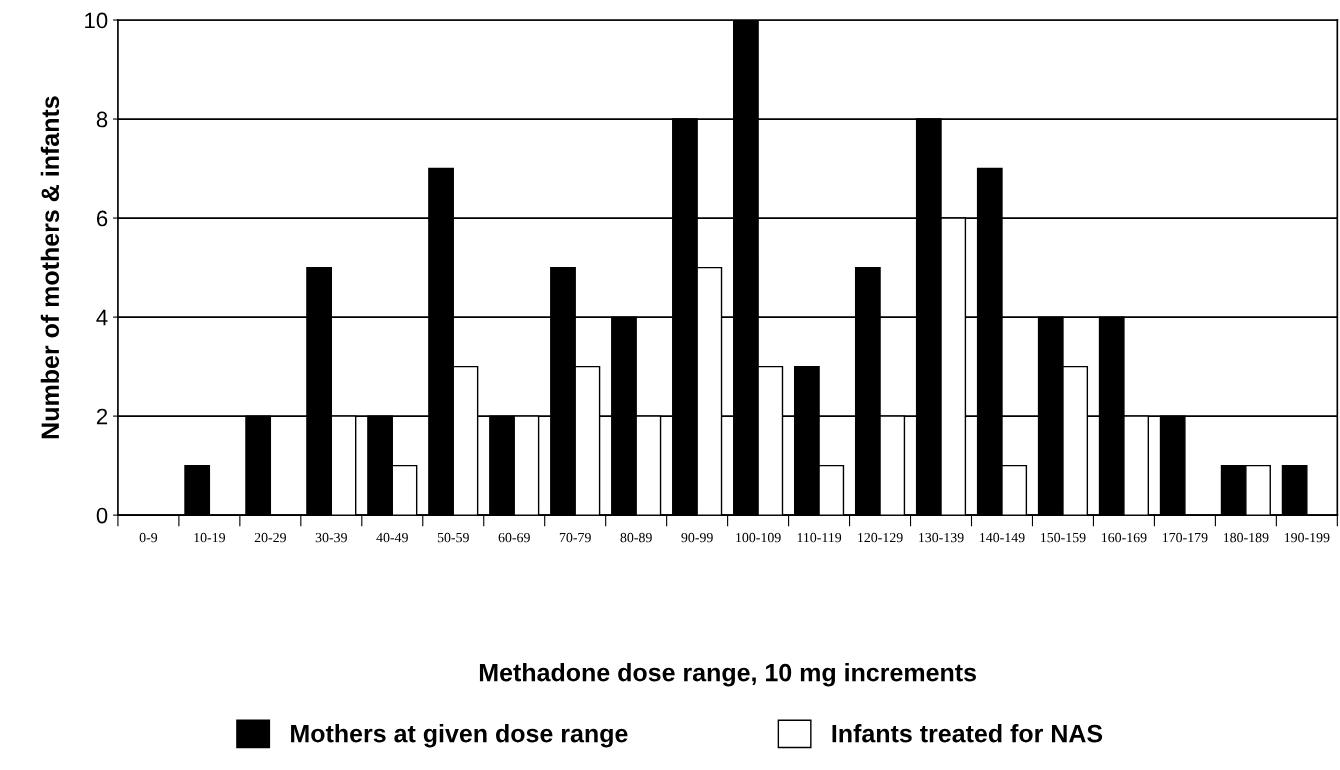 Image resolution: width=1340 pixels, height=770 pixels. I want to click on x-tick-label: 30-39, so click(331, 537).